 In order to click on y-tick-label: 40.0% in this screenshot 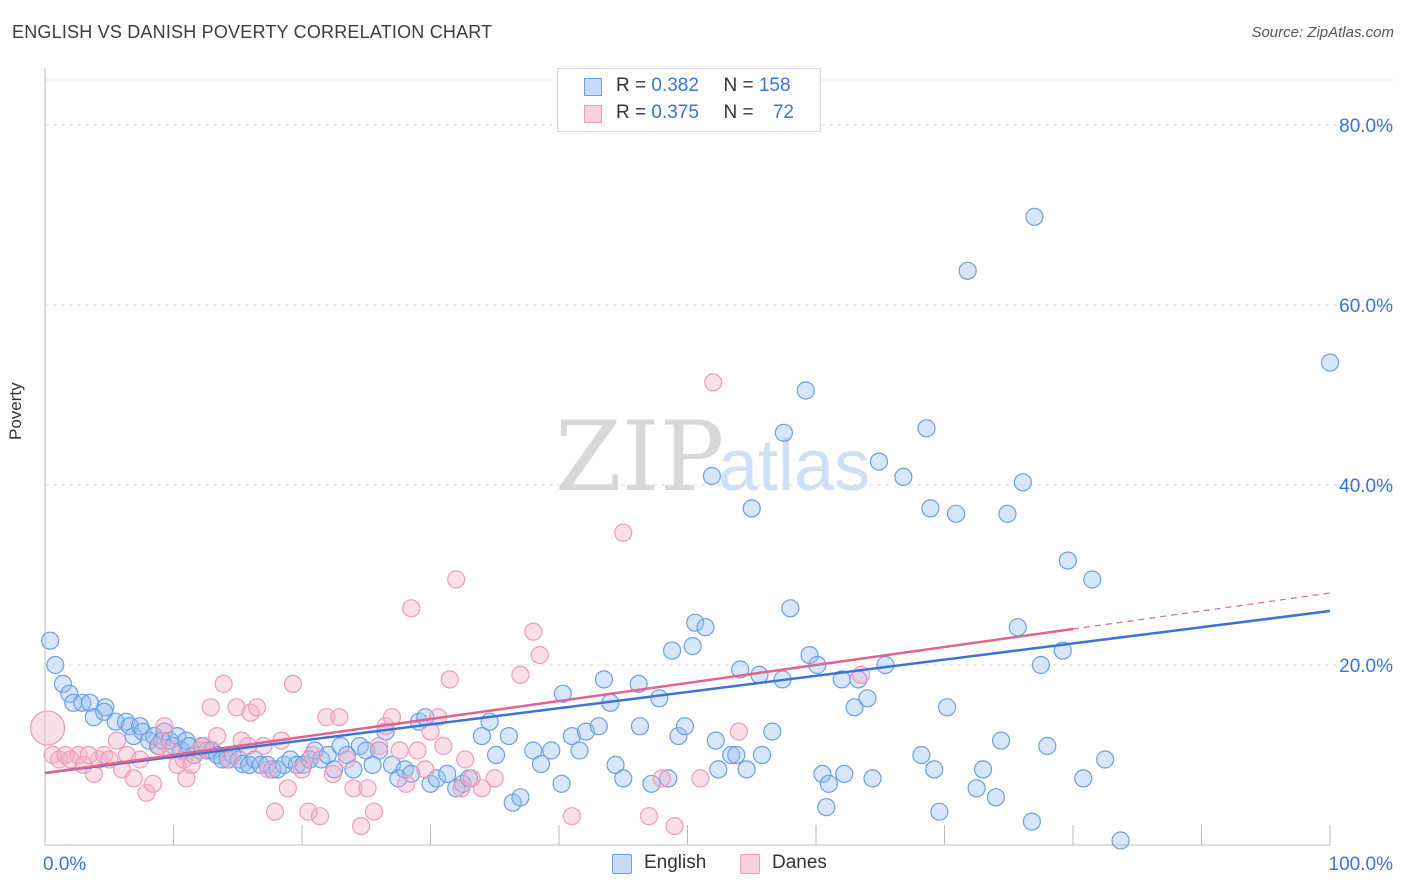, I will do `click(1366, 486)`.